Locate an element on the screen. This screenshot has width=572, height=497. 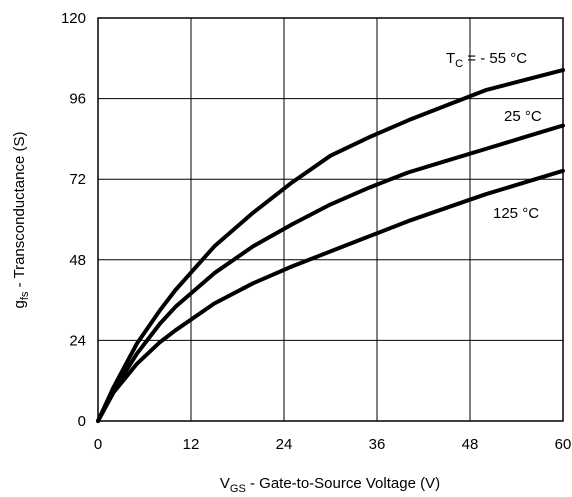
x-tick-label: 24 is located at coordinates (284, 444).